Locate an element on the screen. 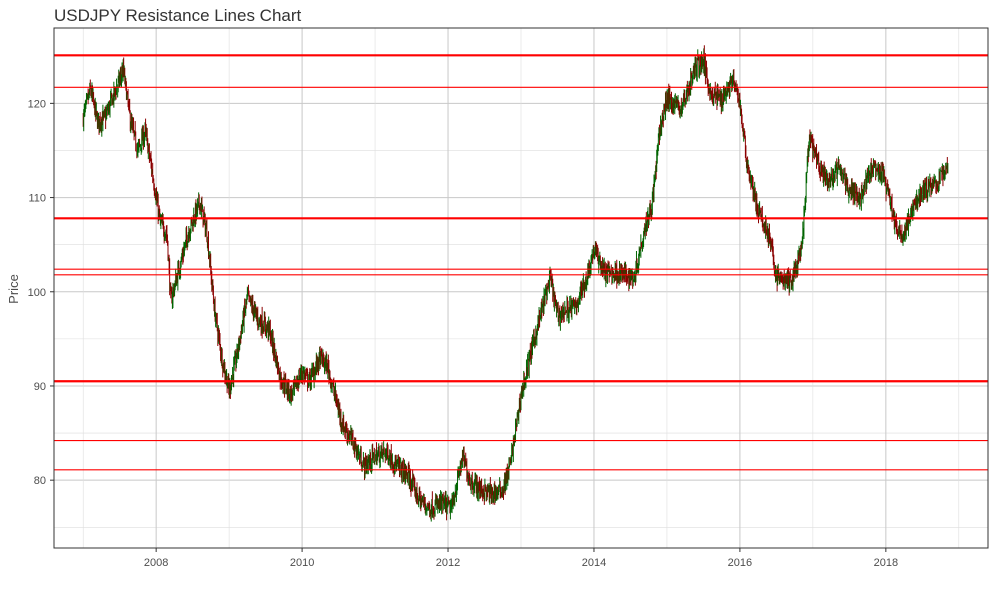 This screenshot has width=994, height=595. y-axis-ticks: 80 90 100 110 120 is located at coordinates (41, 292).